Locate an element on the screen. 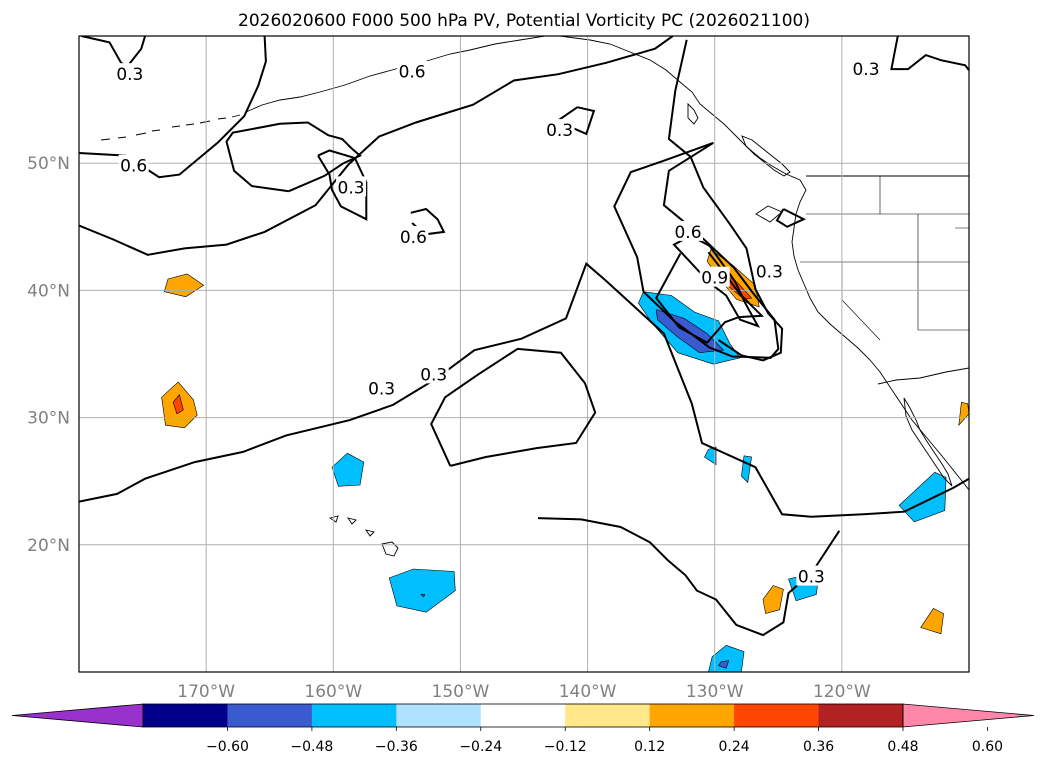 The height and width of the screenshot is (765, 1047). contour-label-12: 0.3 is located at coordinates (811, 576).